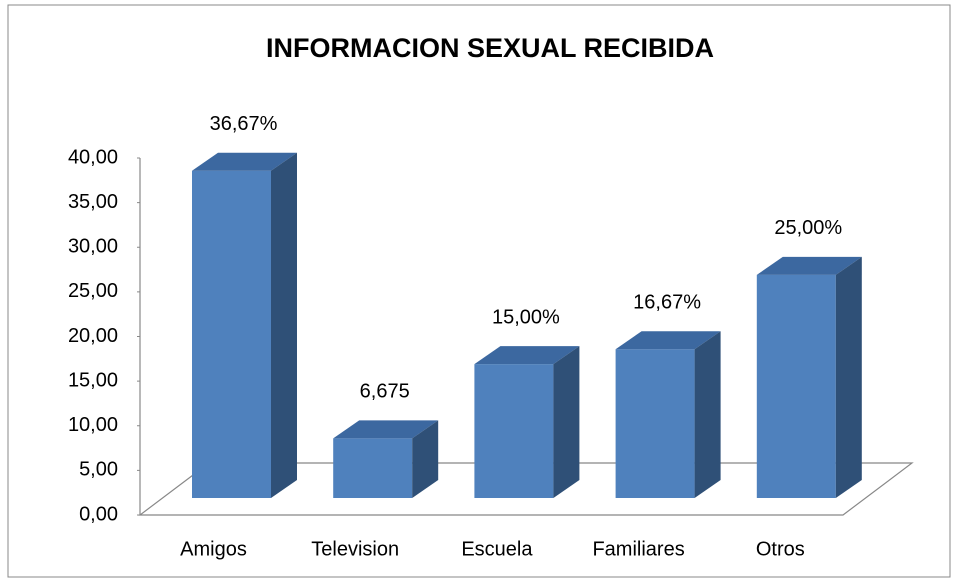  What do you see at coordinates (98, 470) in the screenshot?
I see `y-tick-label: 5,00` at bounding box center [98, 470].